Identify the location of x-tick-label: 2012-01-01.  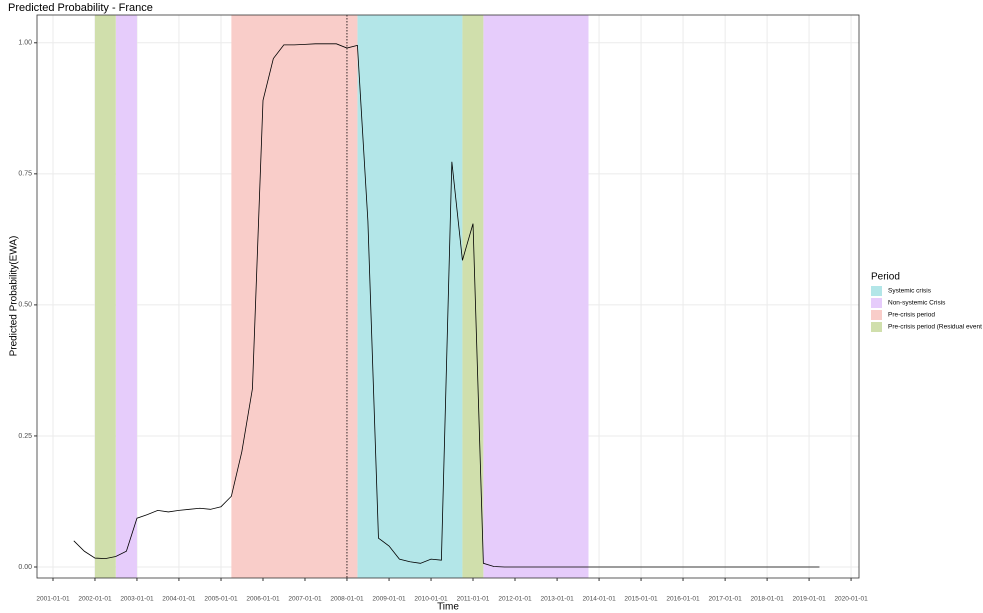
(515, 599).